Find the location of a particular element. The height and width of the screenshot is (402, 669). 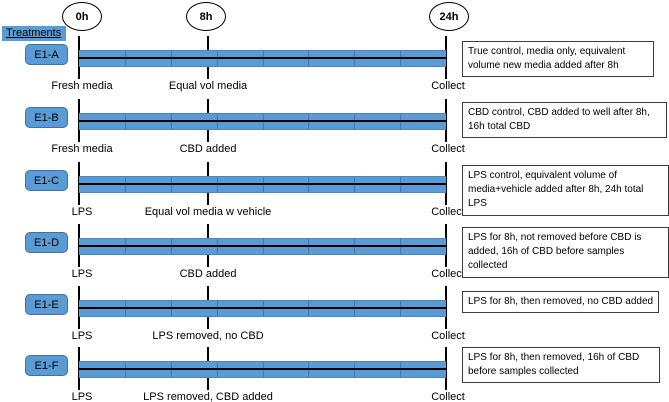

treatment-badge-e1b: E1-B is located at coordinates (46, 117).